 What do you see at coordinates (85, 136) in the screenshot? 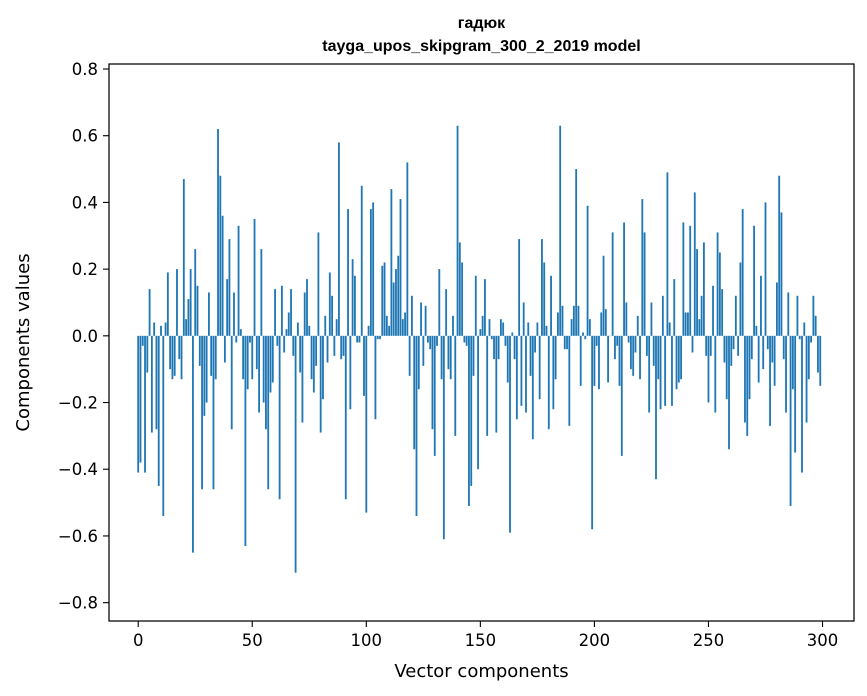
I see `y-tick-label: 0.6` at bounding box center [85, 136].